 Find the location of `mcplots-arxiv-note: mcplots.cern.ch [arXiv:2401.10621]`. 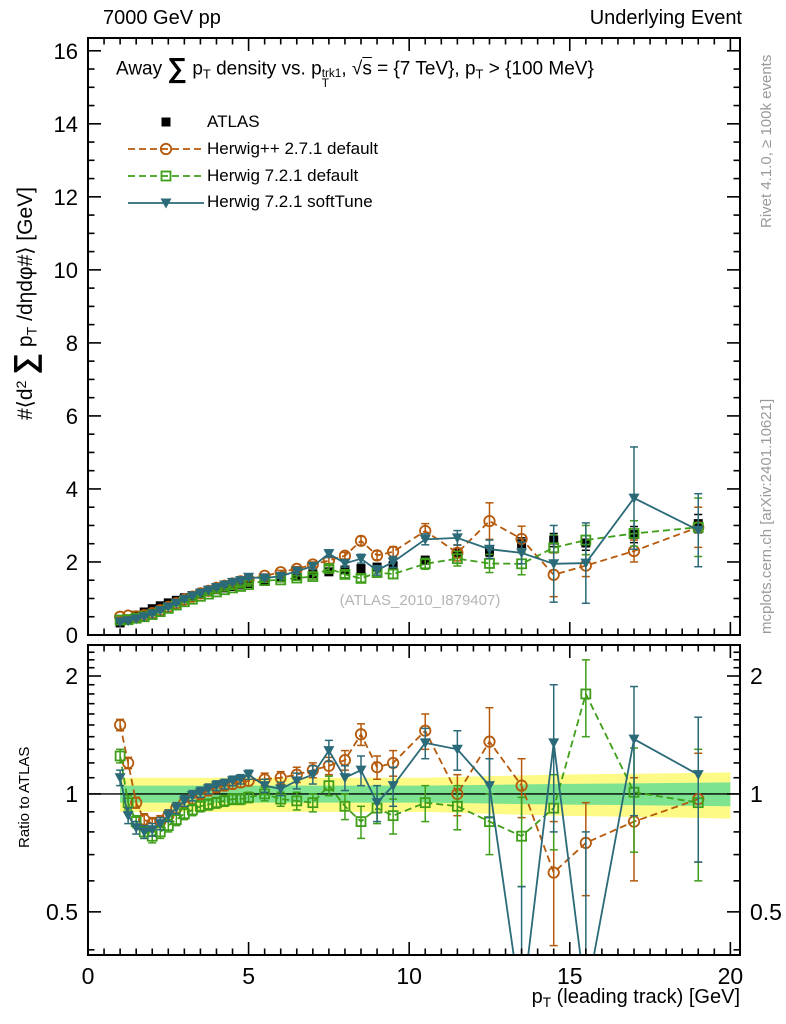

mcplots-arxiv-note: mcplots.cern.ch [arXiv:2401.10621] is located at coordinates (766, 516).